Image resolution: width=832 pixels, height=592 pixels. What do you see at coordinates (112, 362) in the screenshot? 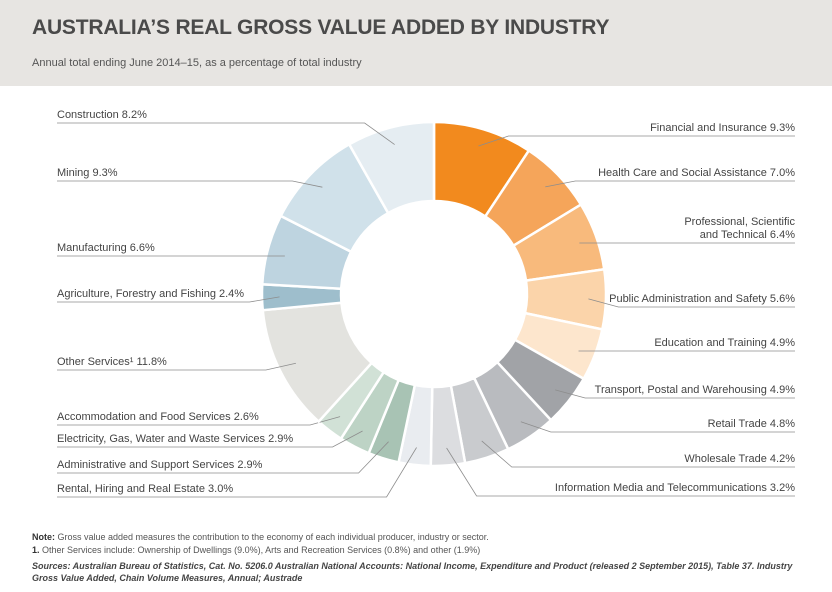
I see `slice-label: Other Services¹ 11.8%` at bounding box center [112, 362].